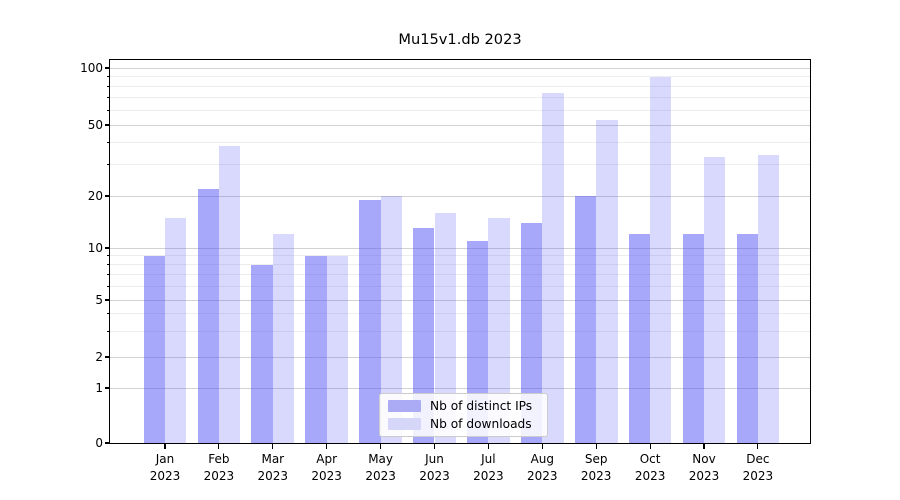 This screenshot has height=500, width=900. Describe the element at coordinates (481, 406) in the screenshot. I see `legend-label-distinct-ips: Nb of distinct IPs` at that location.